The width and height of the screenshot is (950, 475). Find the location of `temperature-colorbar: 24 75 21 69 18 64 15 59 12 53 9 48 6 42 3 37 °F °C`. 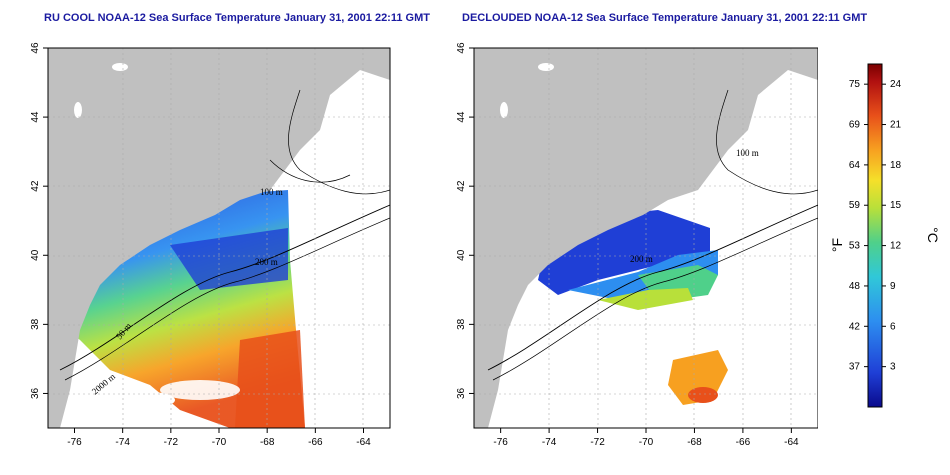

temperature-colorbar: 24 75 21 69 18 64 15 59 12 53 9 48 6 42 3 37 °F °C is located at coordinates (885, 235).